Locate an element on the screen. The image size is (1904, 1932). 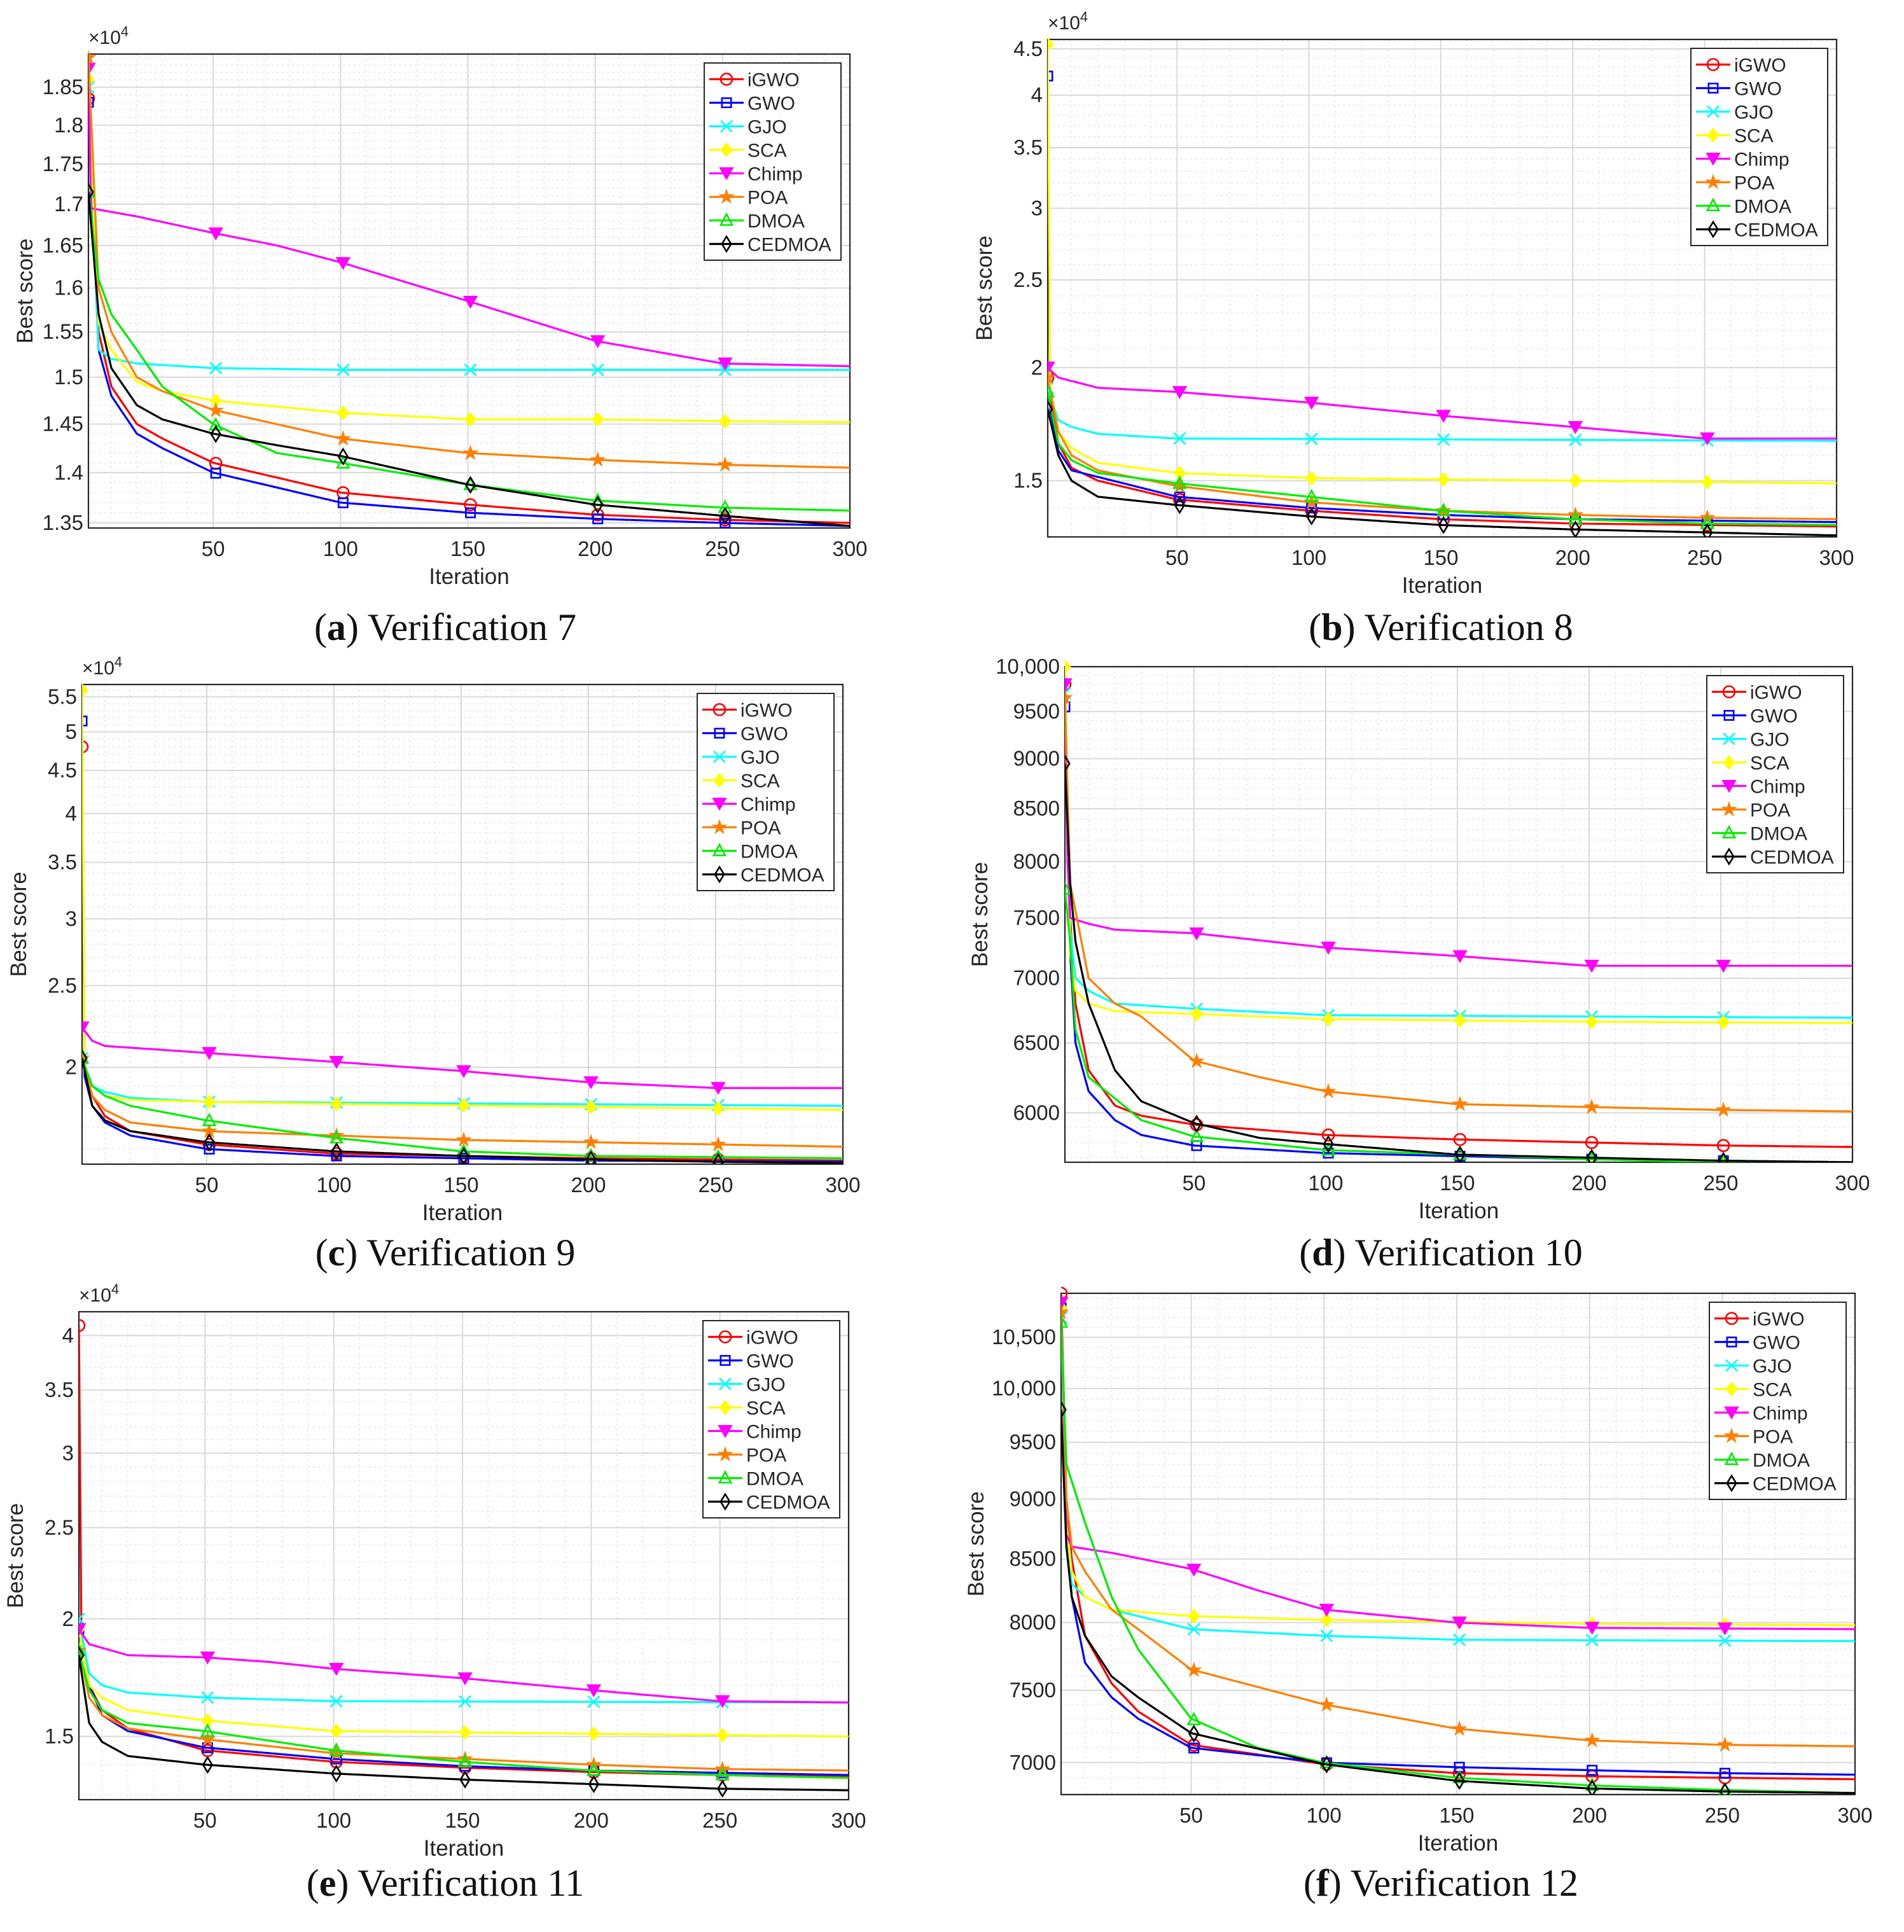
y-tick-label: 9500 is located at coordinates (1033, 1442).